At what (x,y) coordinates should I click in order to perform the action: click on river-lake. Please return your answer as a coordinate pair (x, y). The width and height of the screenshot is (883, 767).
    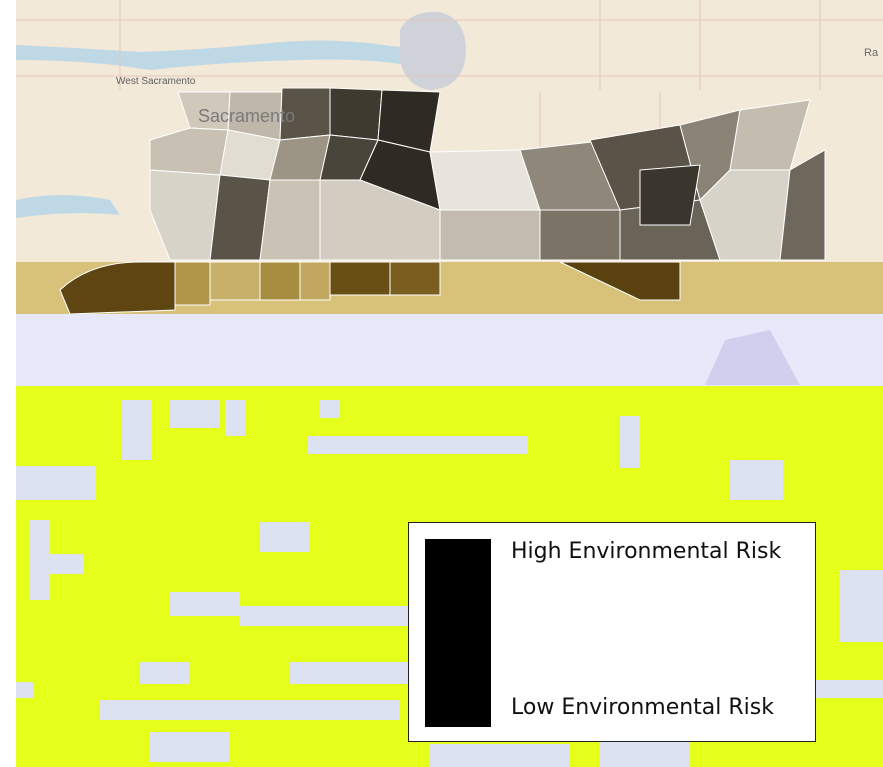
    Looking at the image, I should click on (433, 50).